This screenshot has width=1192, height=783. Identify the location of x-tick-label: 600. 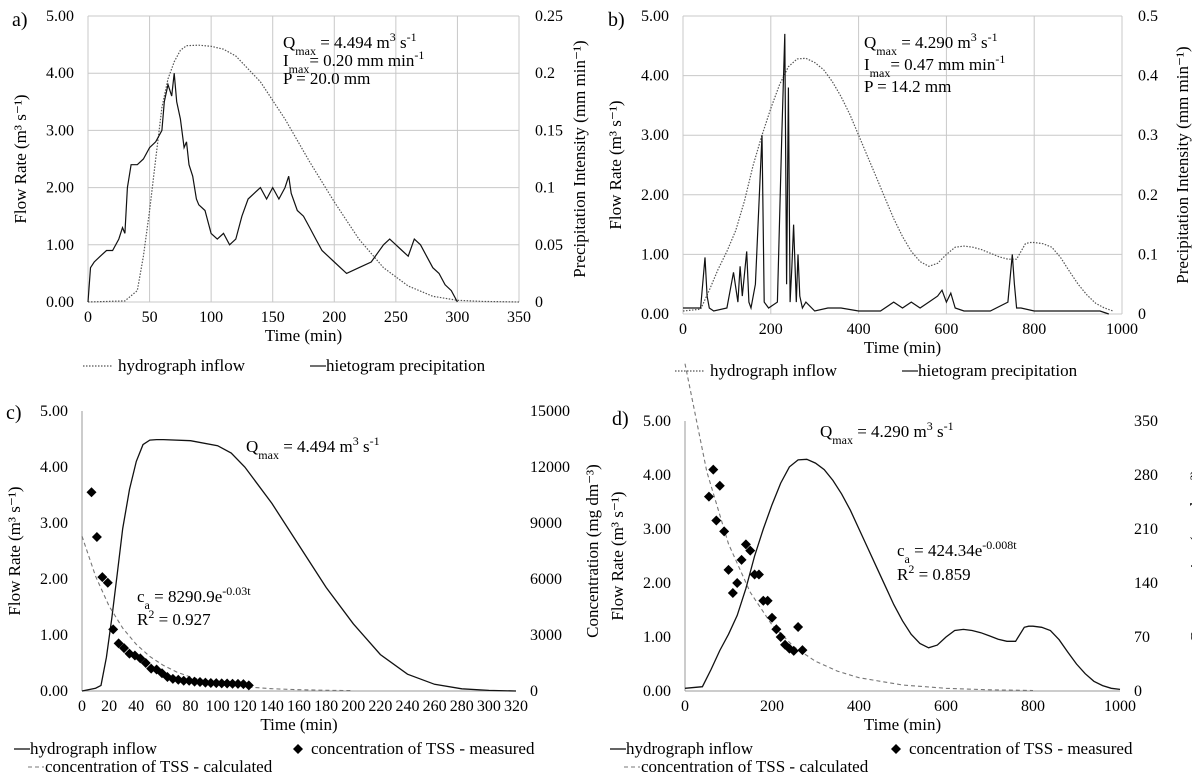
(946, 329).